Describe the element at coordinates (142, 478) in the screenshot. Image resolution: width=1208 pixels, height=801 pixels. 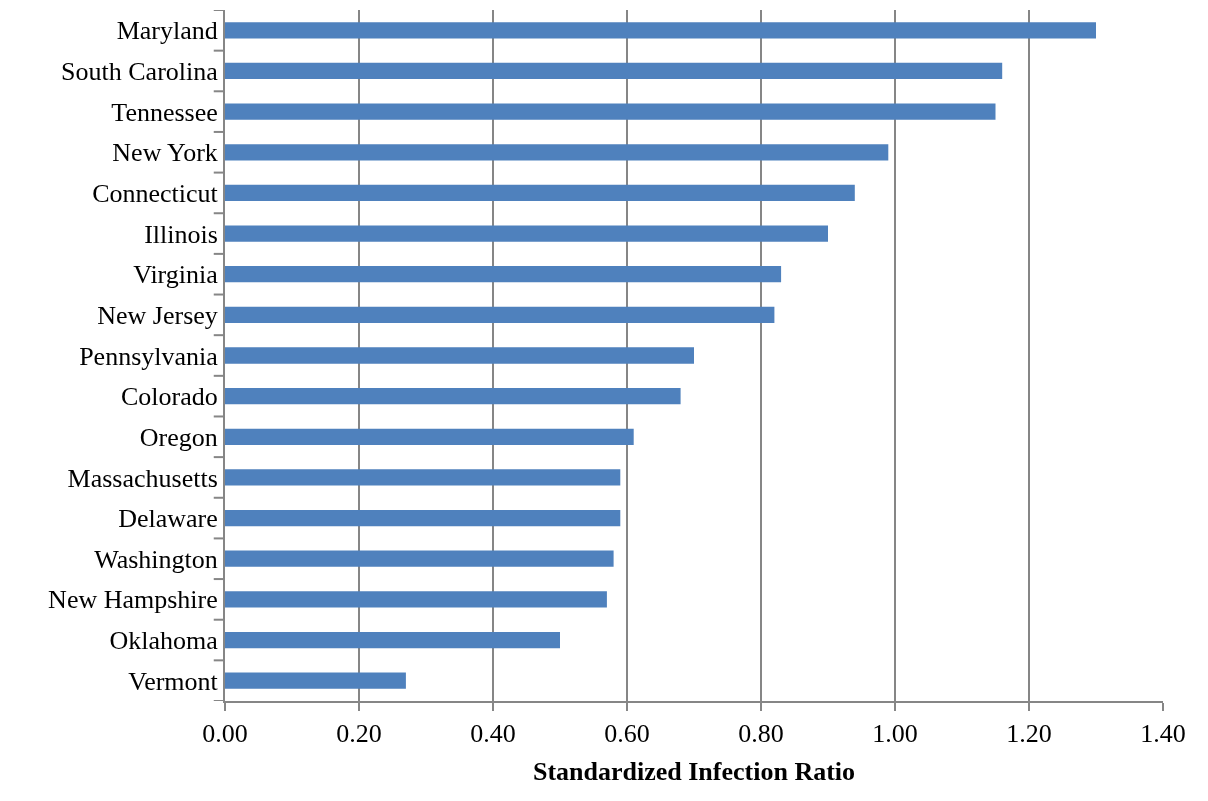
I see `y-tick-label: Massachusetts` at that location.